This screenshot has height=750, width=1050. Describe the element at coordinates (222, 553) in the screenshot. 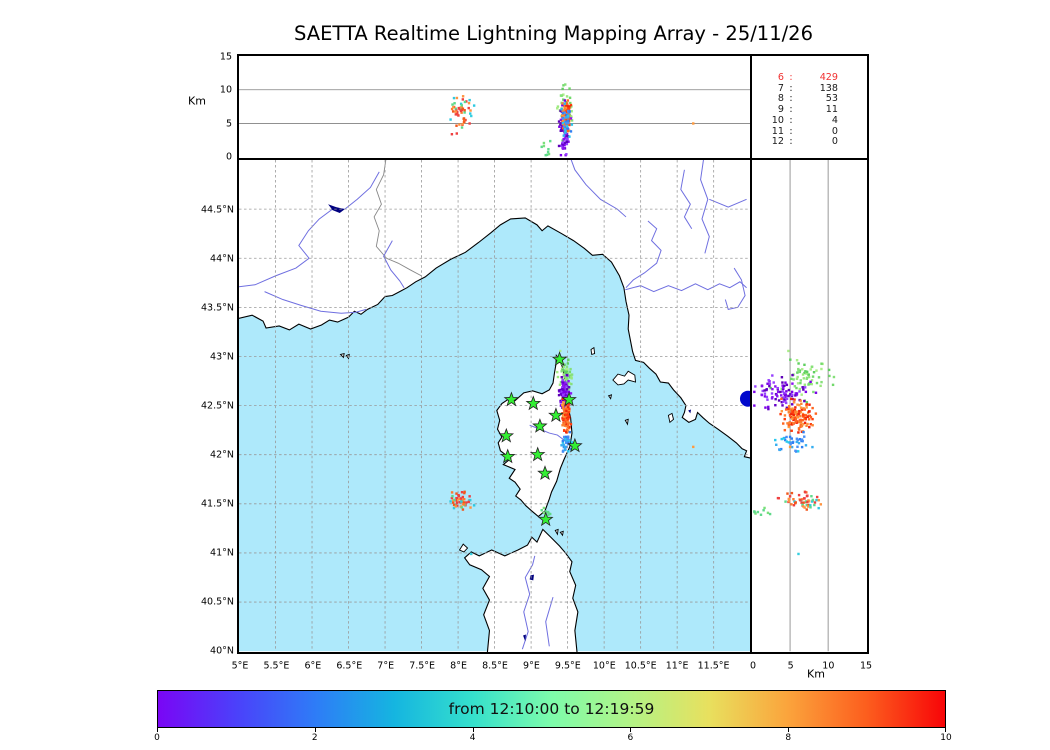

I see `lat-tick-label: 41°N` at that location.